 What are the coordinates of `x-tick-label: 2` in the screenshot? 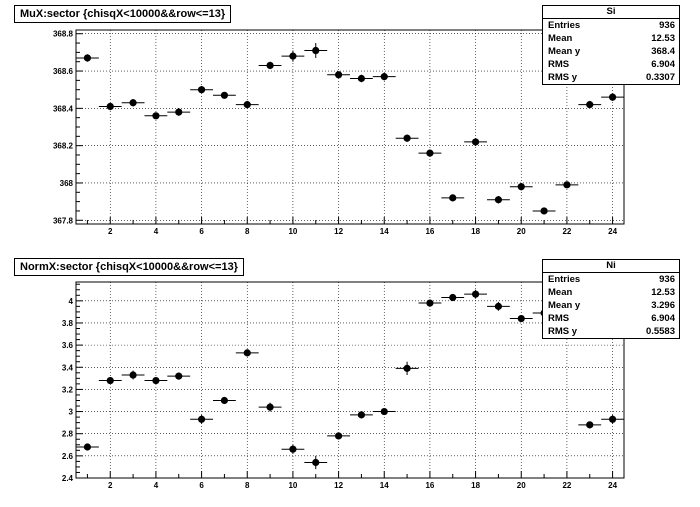 It's located at (110, 231).